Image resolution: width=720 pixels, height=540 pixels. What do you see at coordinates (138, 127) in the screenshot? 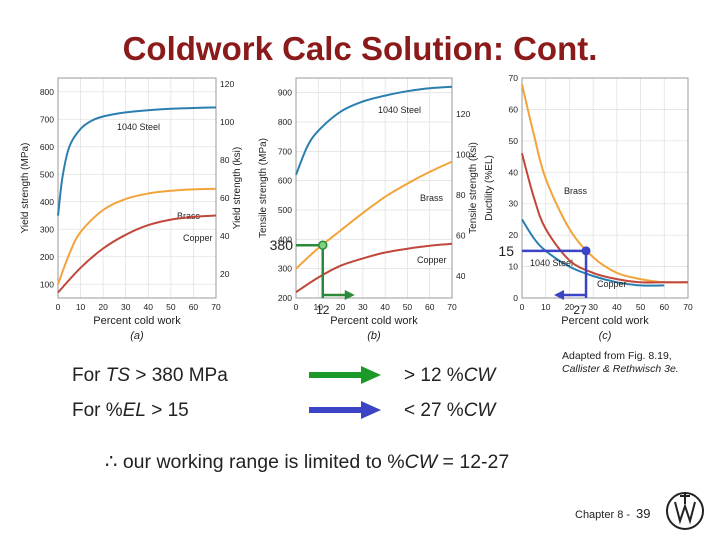
I see `series-label: 1040 Steel` at bounding box center [138, 127].